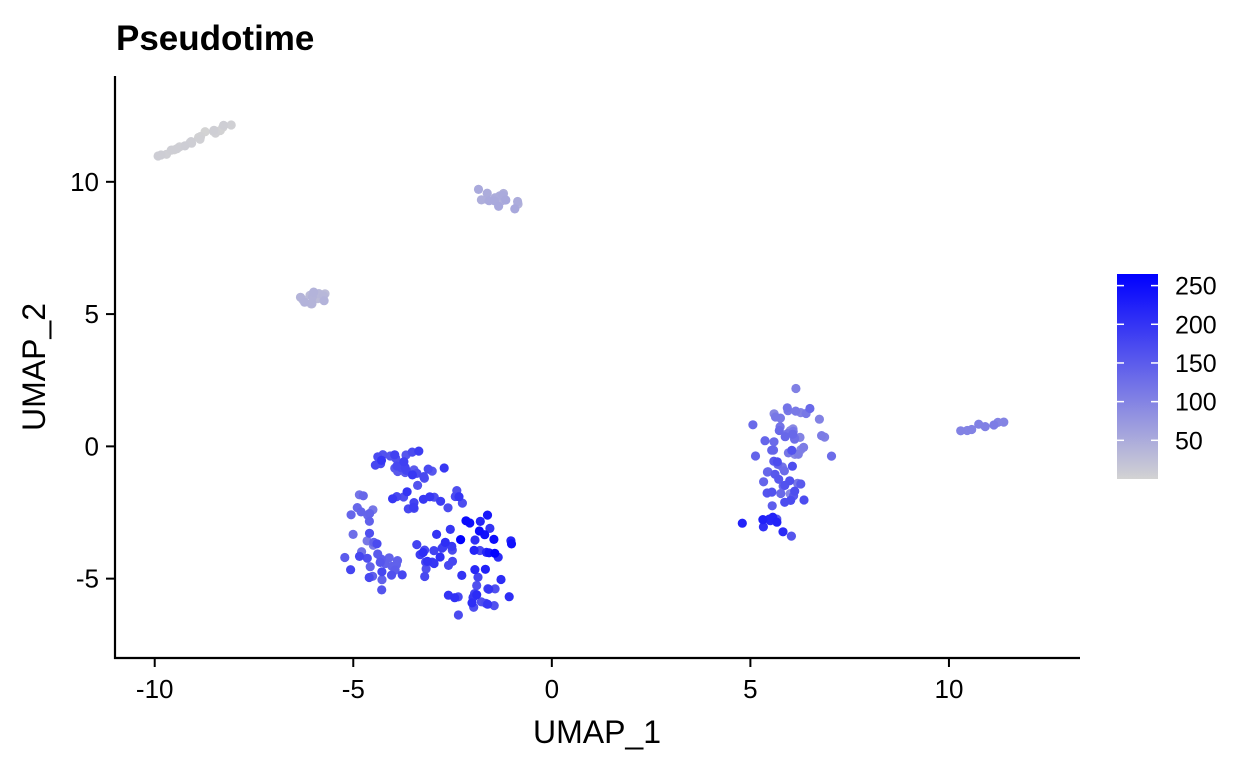 This screenshot has width=1248, height=768. Describe the element at coordinates (353, 689) in the screenshot. I see `x-tick-label: -5` at that location.